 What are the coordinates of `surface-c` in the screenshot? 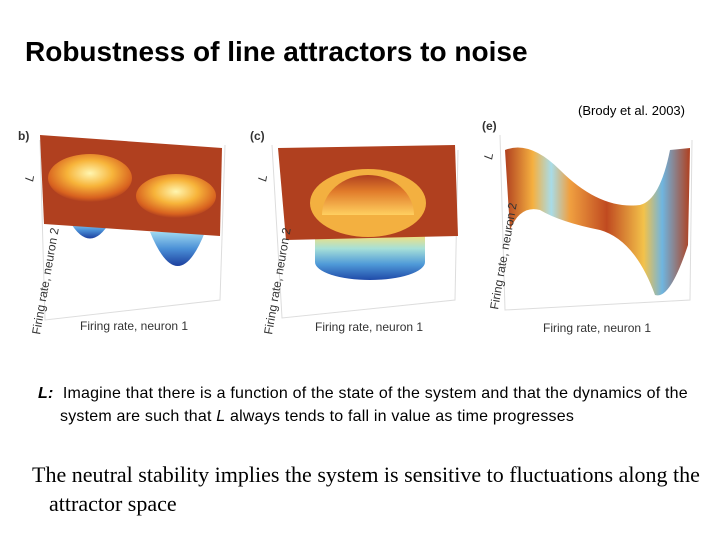 It's located at (368, 212).